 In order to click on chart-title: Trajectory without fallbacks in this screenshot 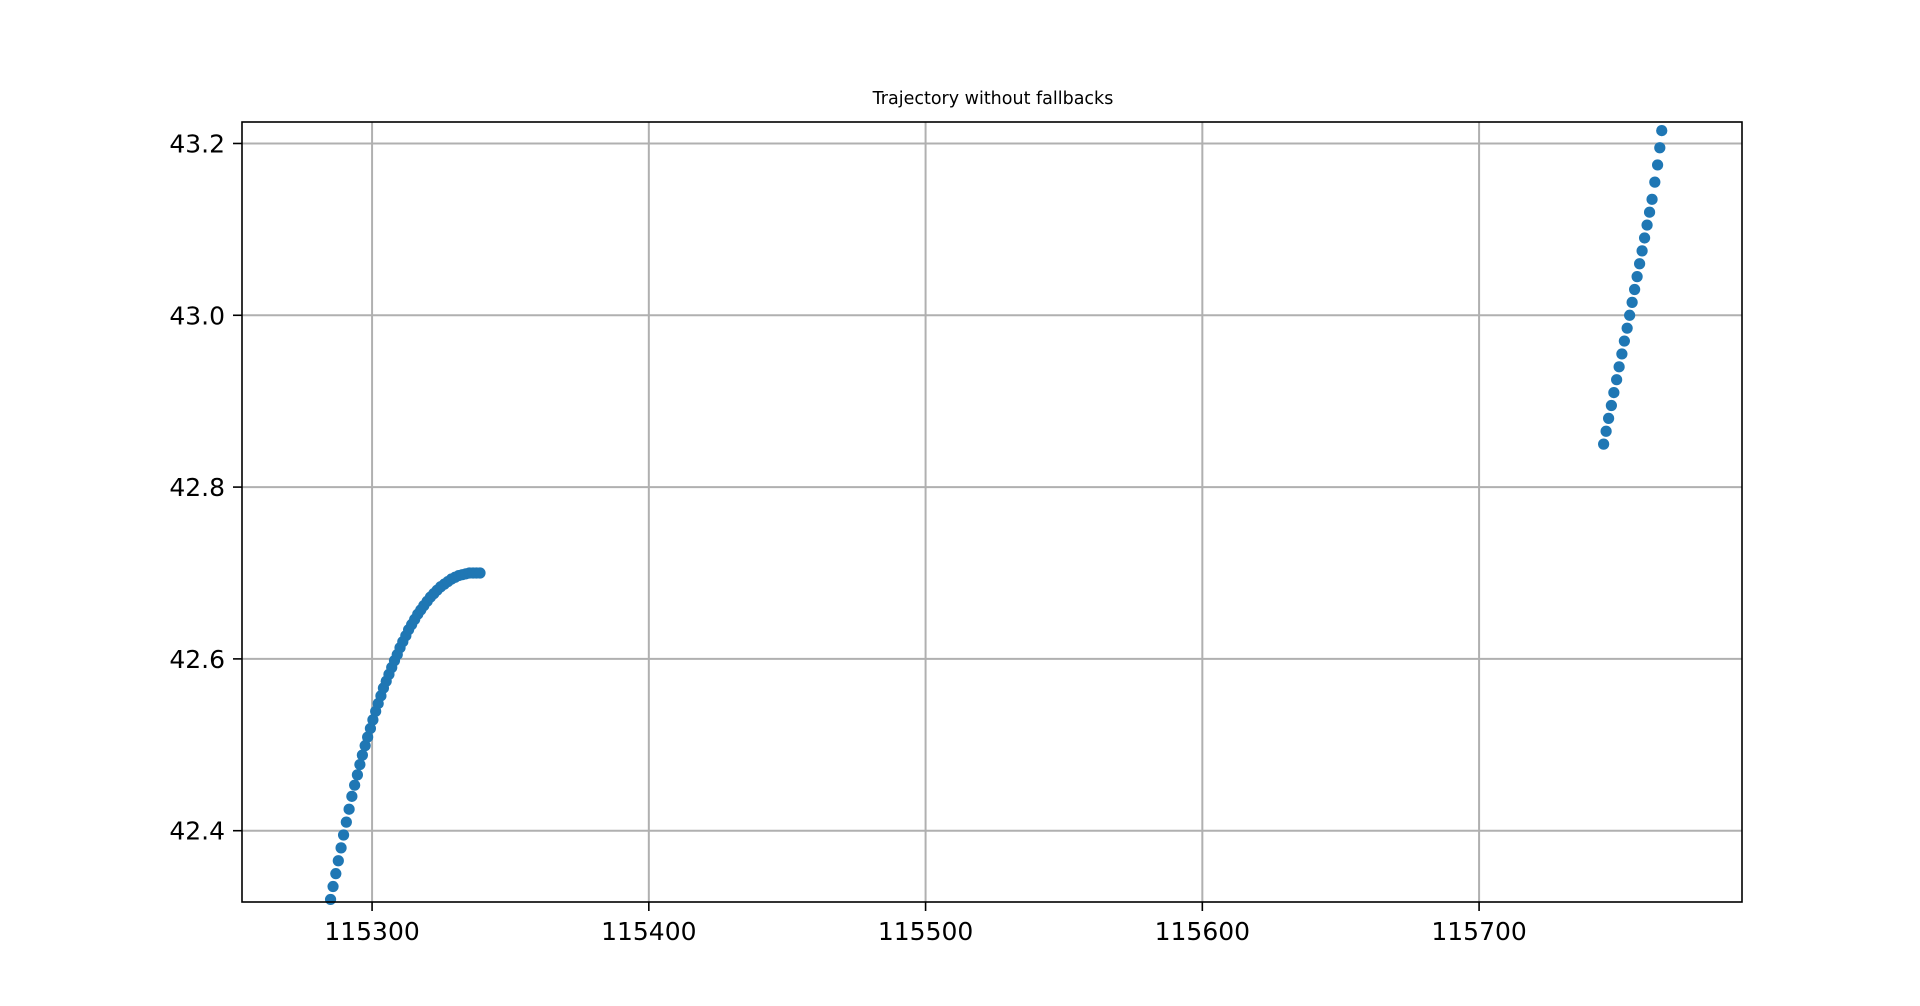, I will do `click(993, 99)`.